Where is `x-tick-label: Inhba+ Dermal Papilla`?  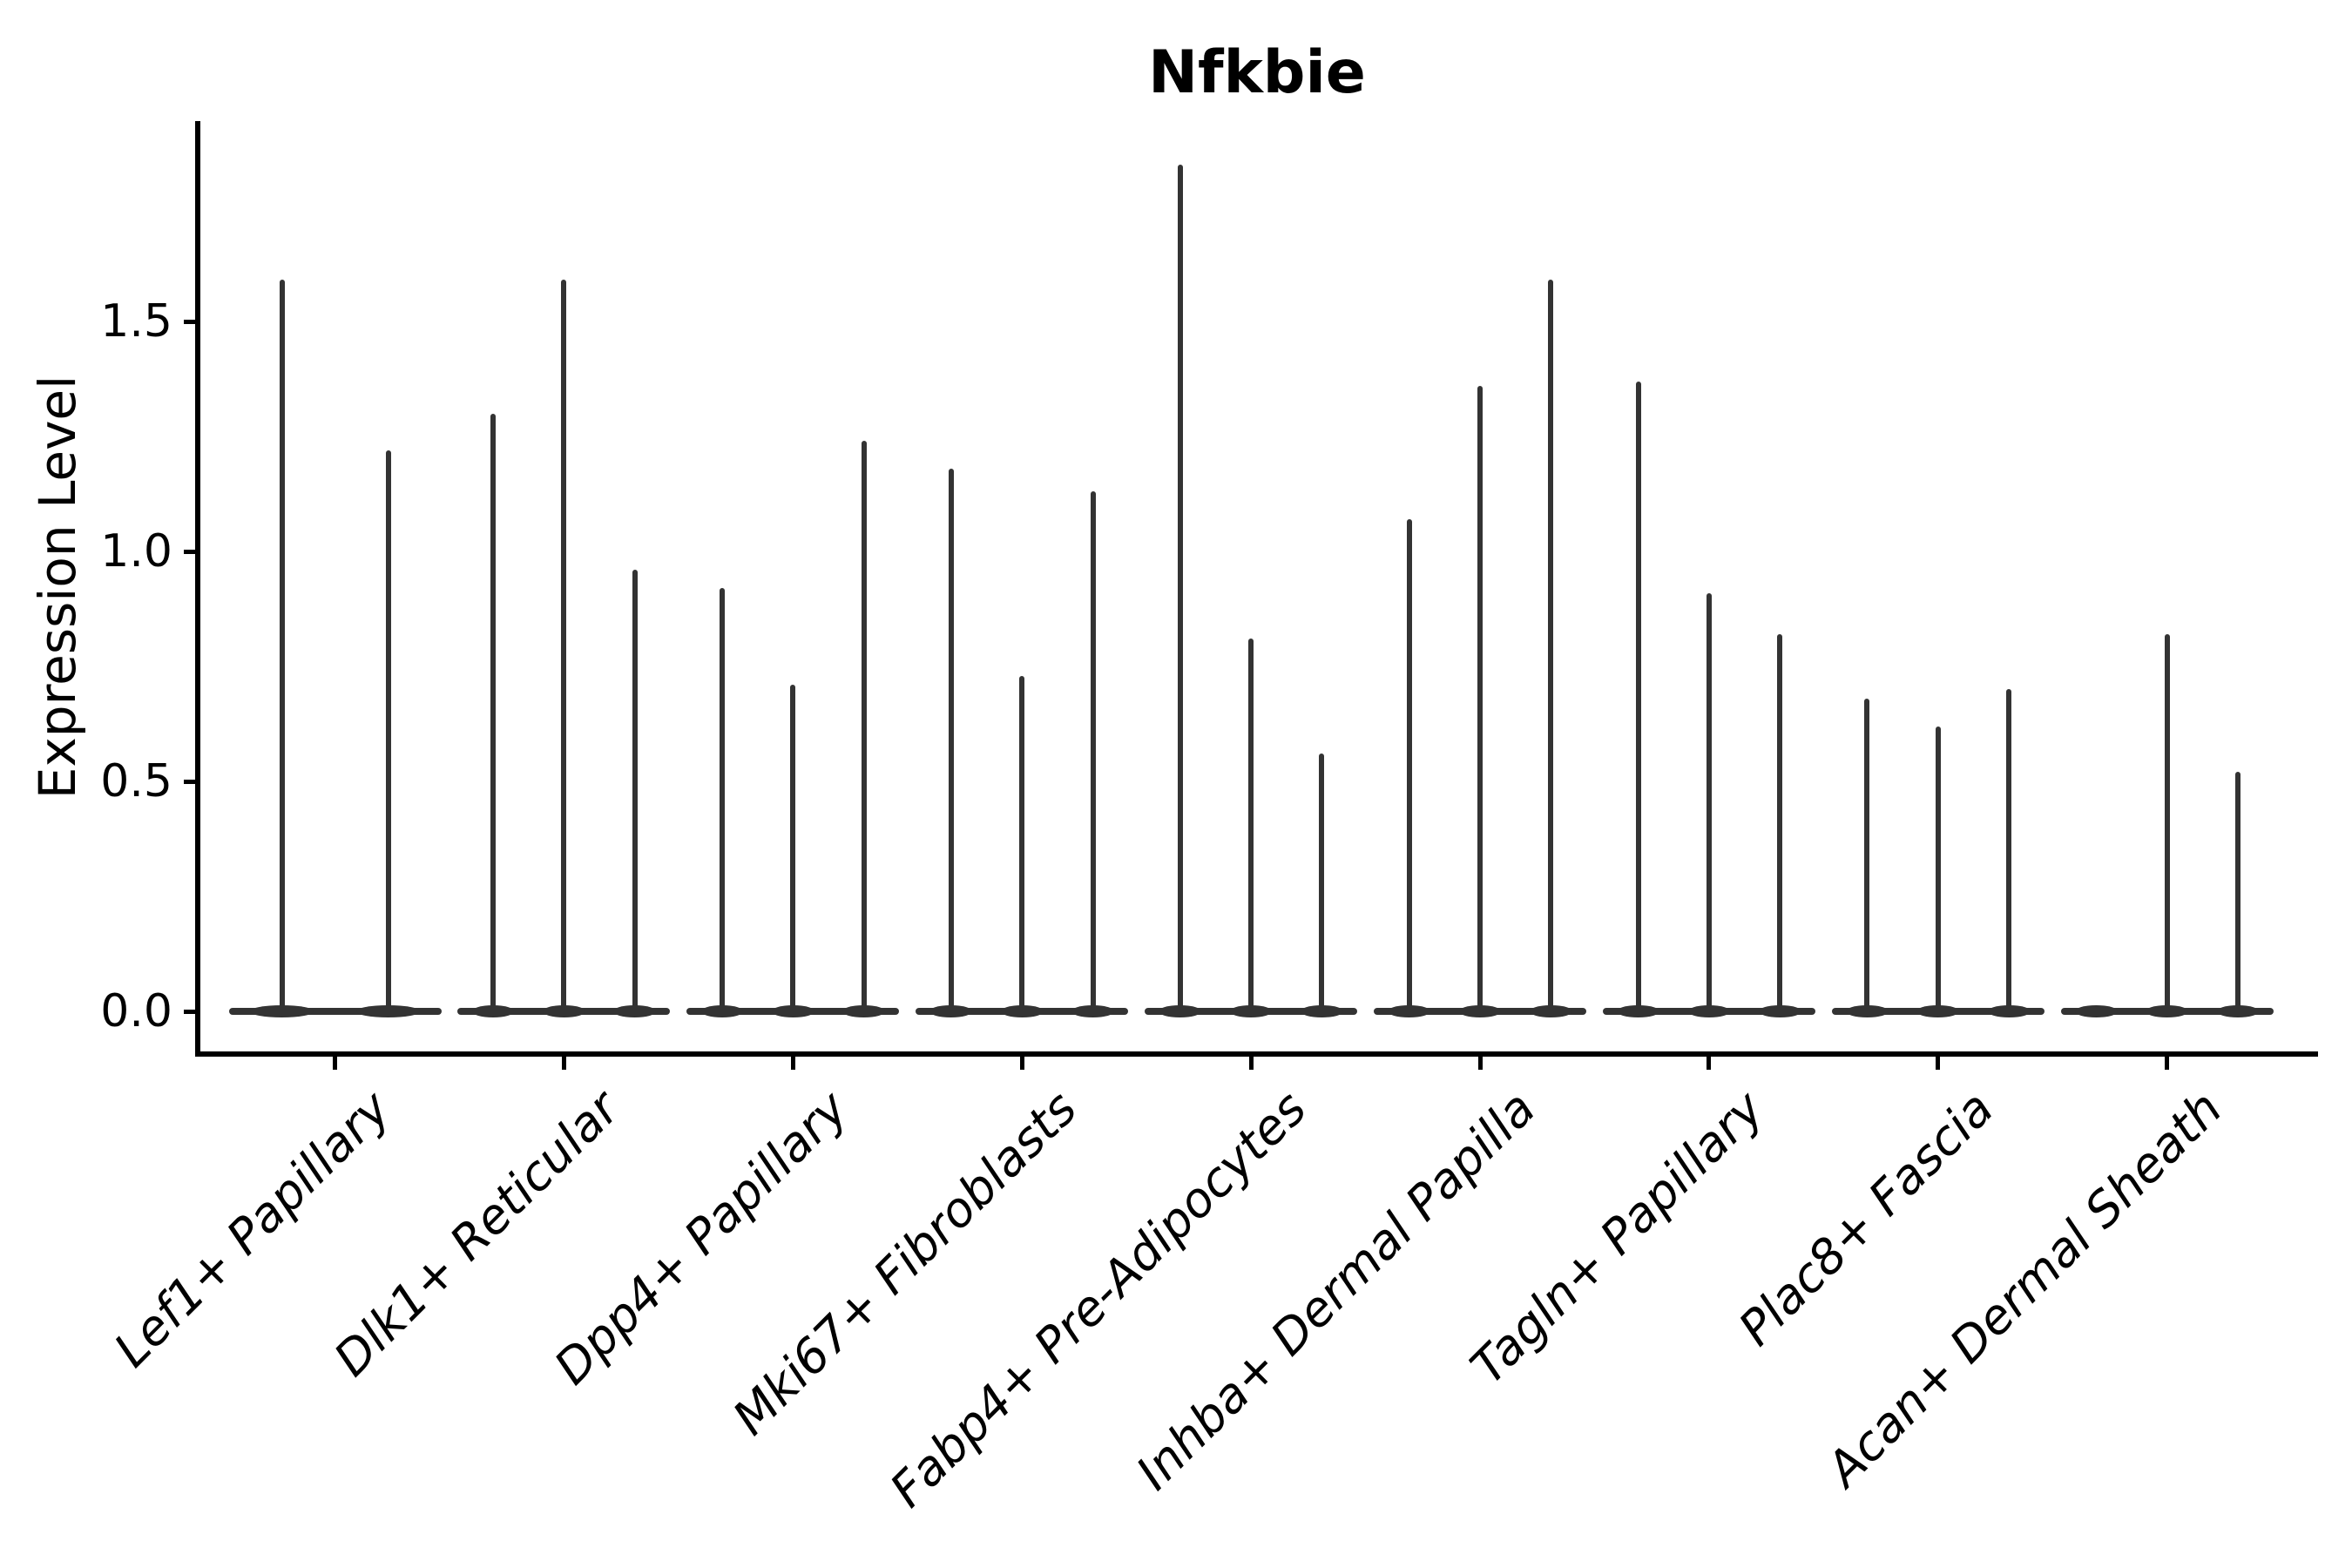 x-tick-label: Inhba+ Dermal Papilla is located at coordinates (1335, 1290).